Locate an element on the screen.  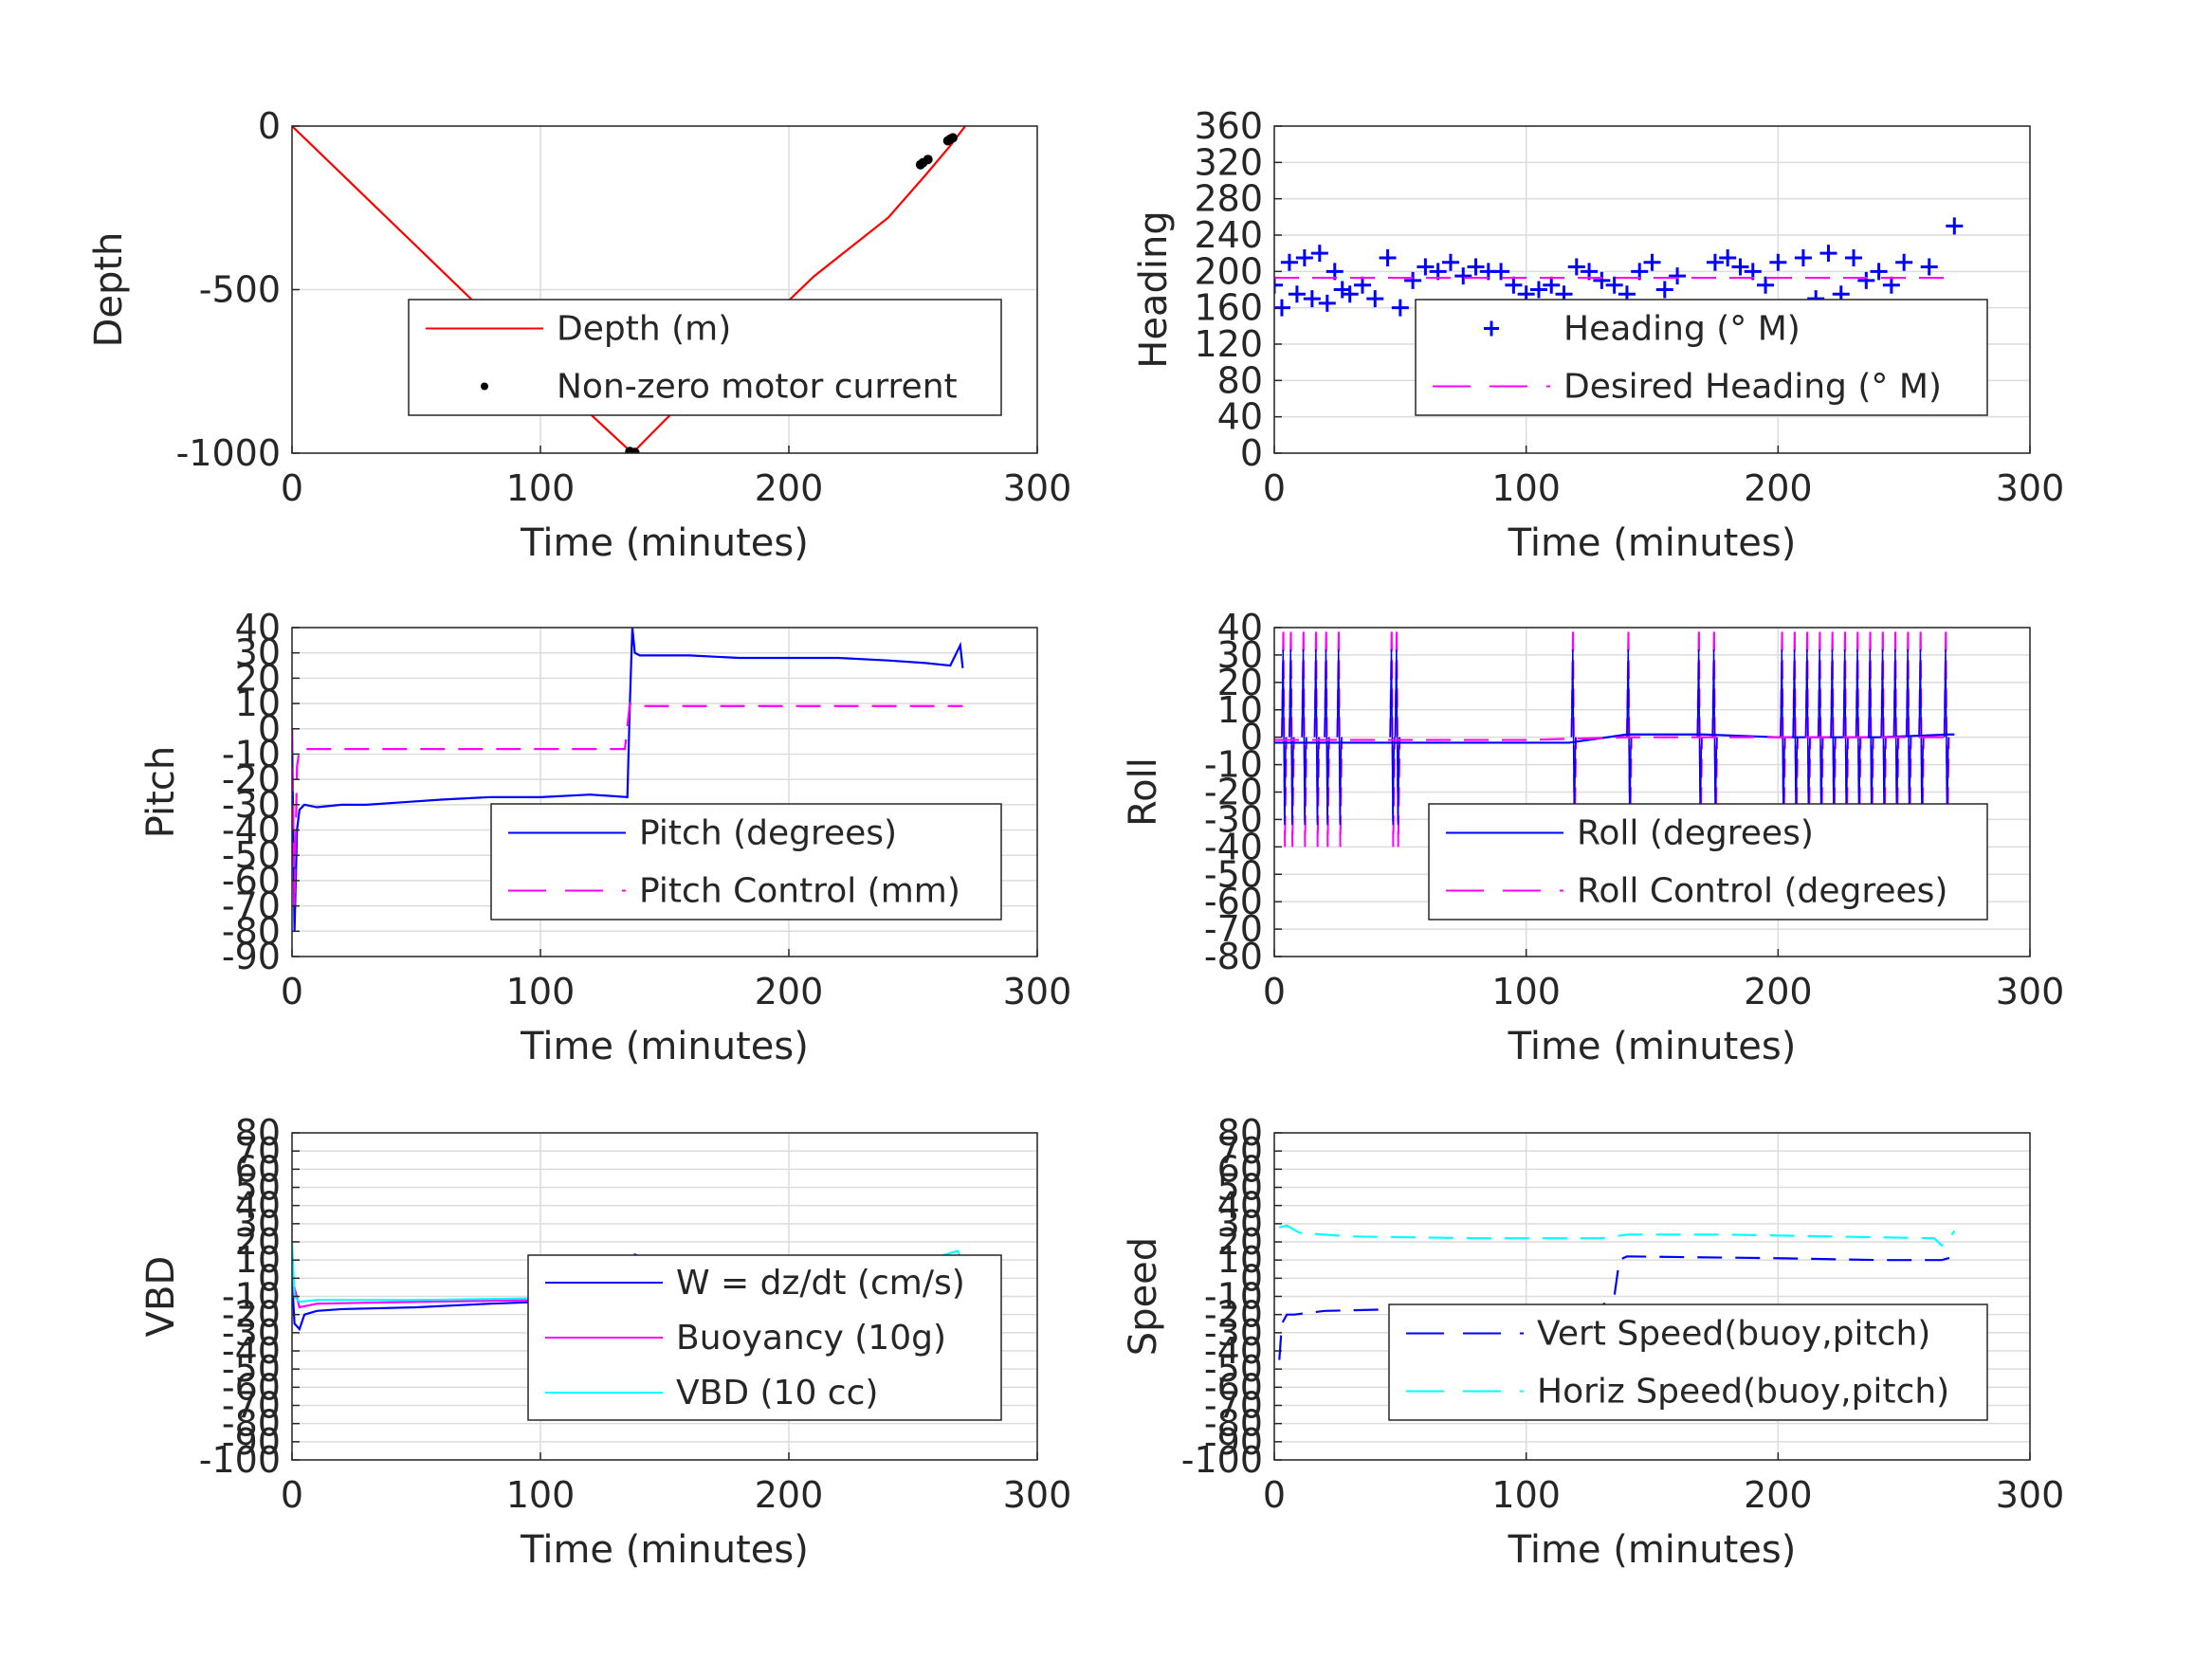
y-tick-label: -40 is located at coordinates (1233, 846).